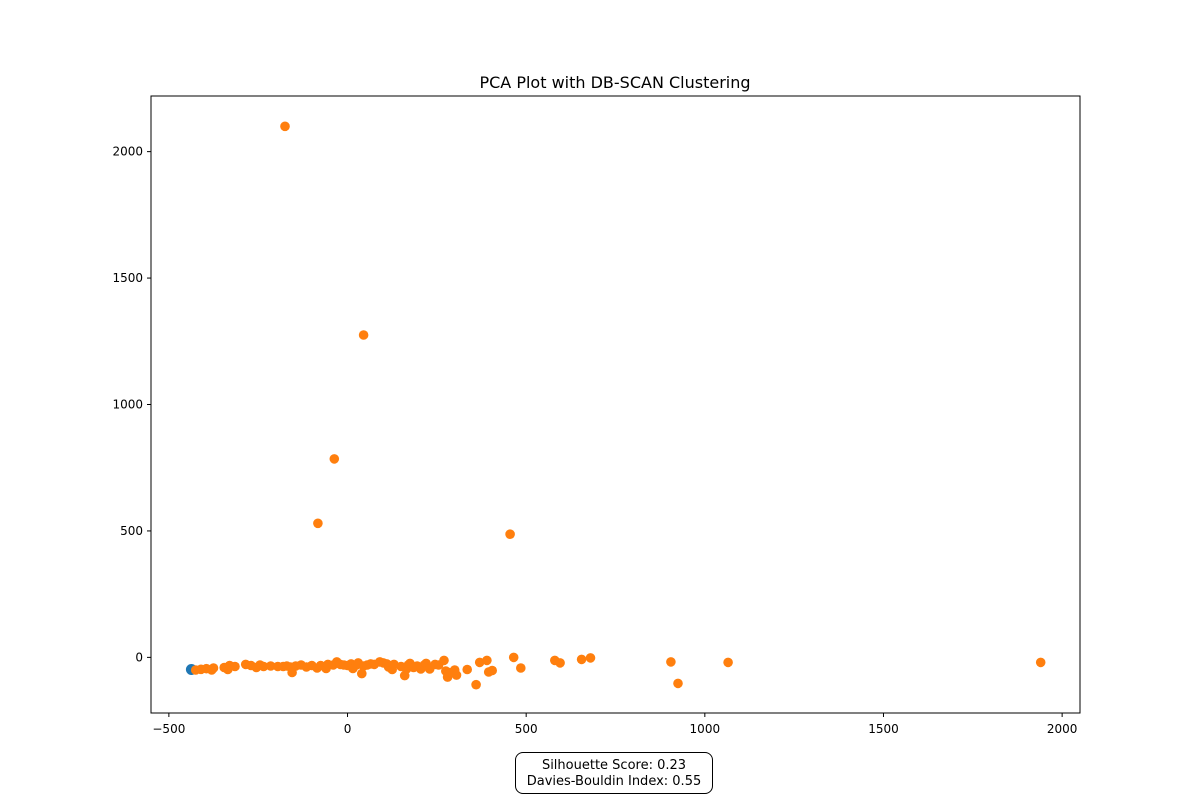 This screenshot has width=1200, height=800. What do you see at coordinates (168, 729) in the screenshot?
I see `x-tick-label: −500` at bounding box center [168, 729].